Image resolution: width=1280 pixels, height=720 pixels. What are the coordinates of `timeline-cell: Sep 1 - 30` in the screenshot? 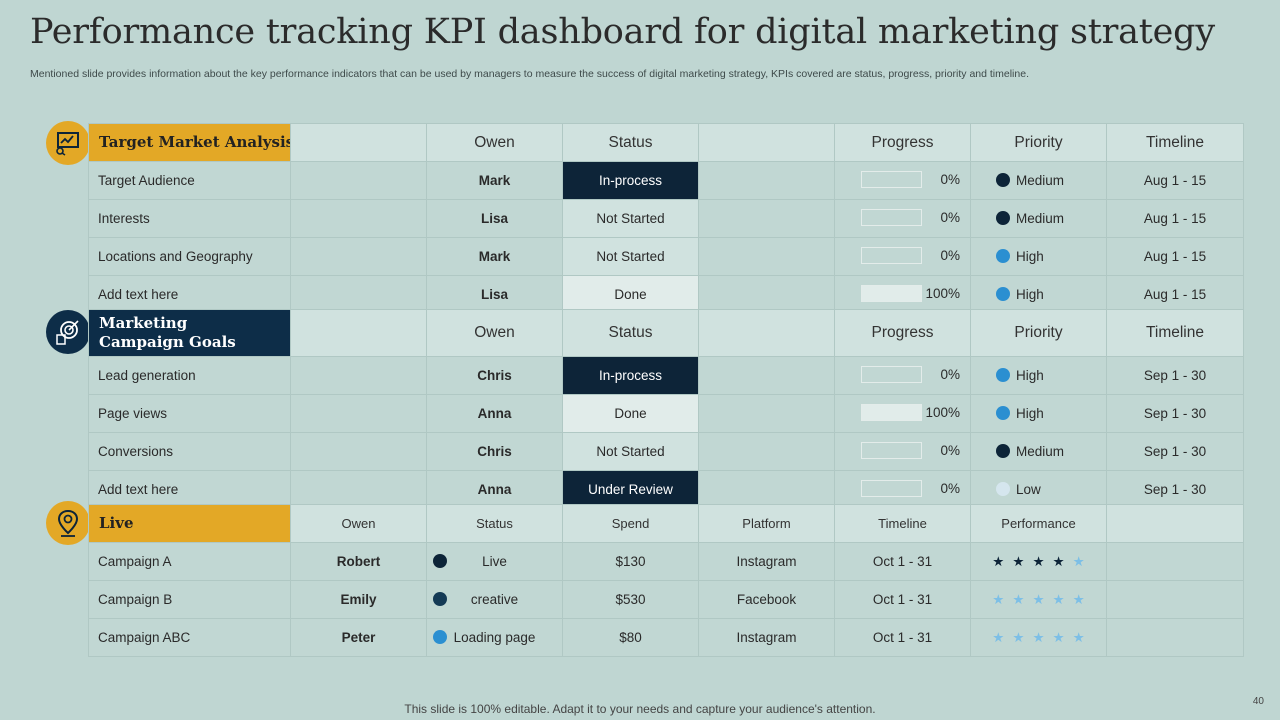 It's located at (1175, 413).